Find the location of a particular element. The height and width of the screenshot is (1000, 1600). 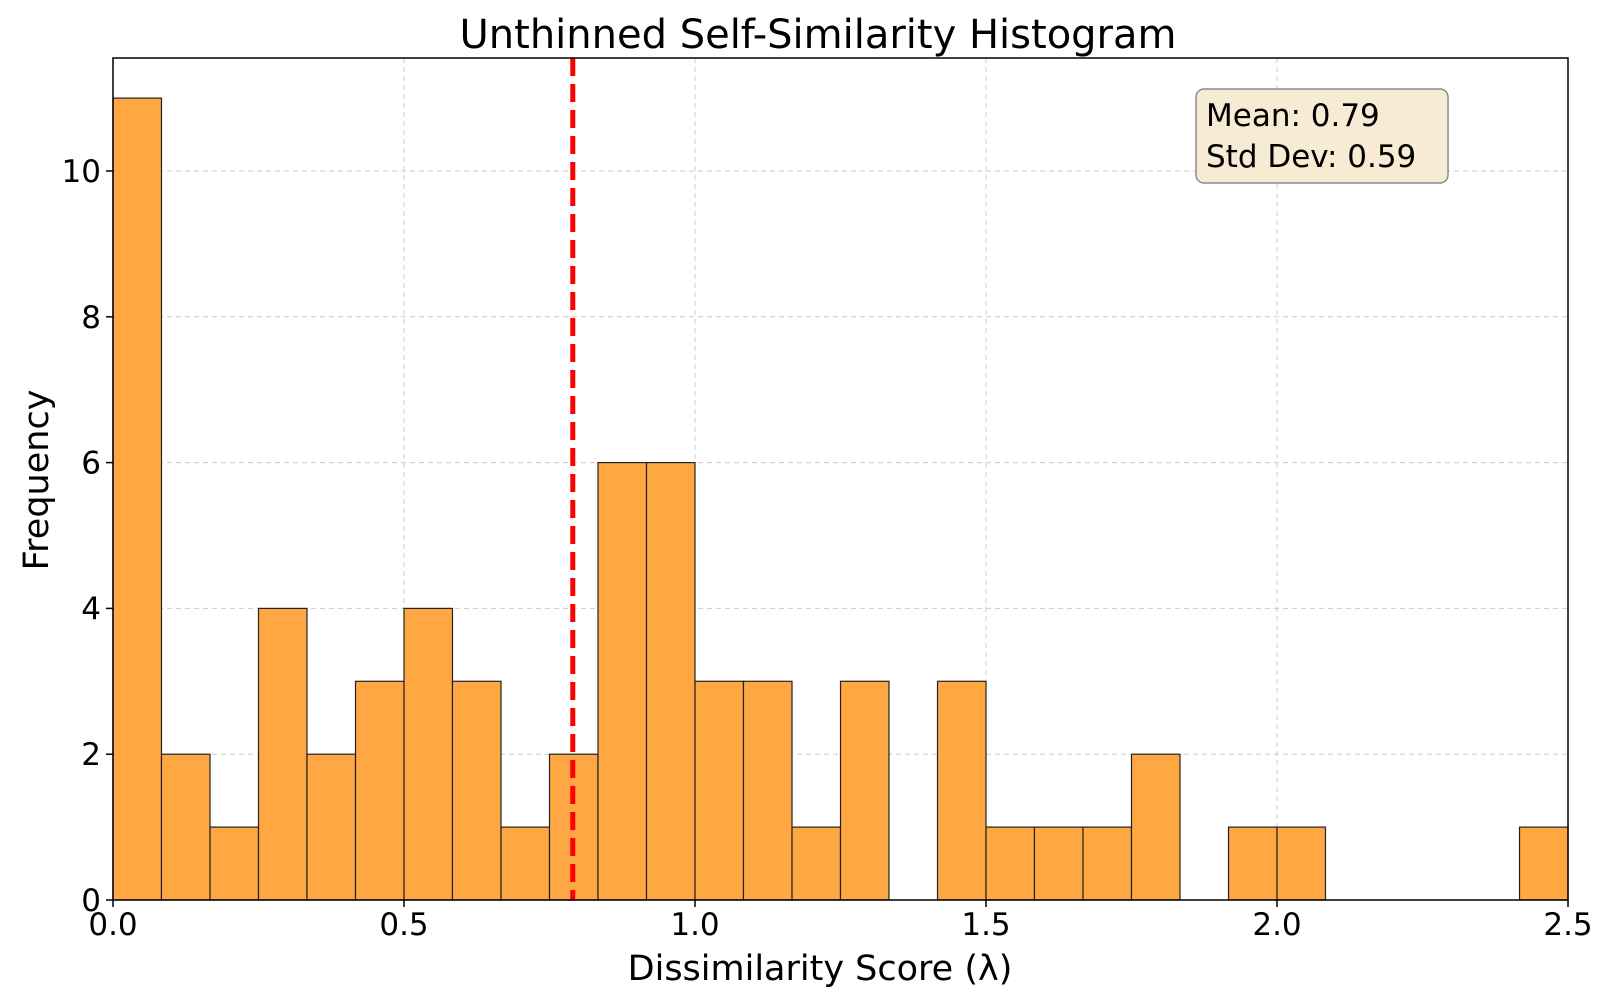

y-tick-label-3: 6 is located at coordinates (91, 464).